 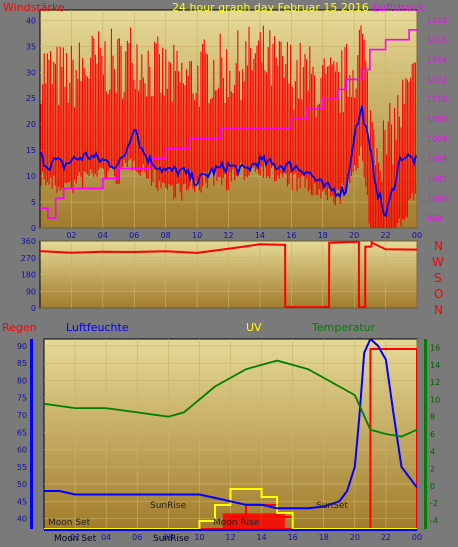 I want to click on pressure-y-tick: 1014, so click(x=437, y=60).